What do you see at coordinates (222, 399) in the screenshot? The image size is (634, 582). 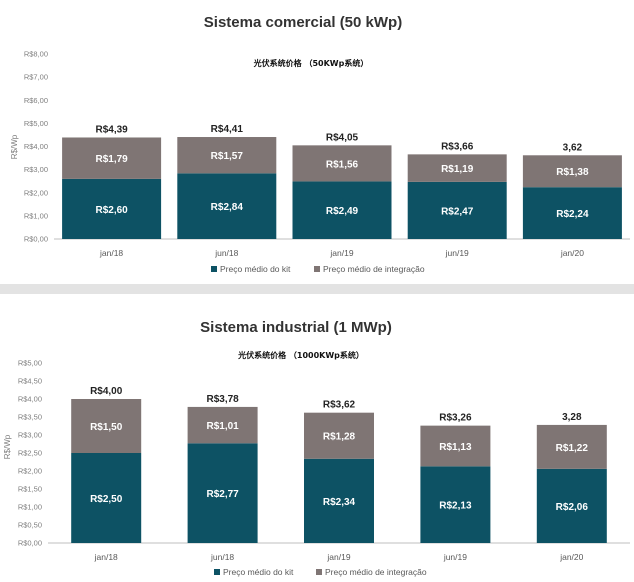 I see `data-label-total: R$3,78` at bounding box center [222, 399].